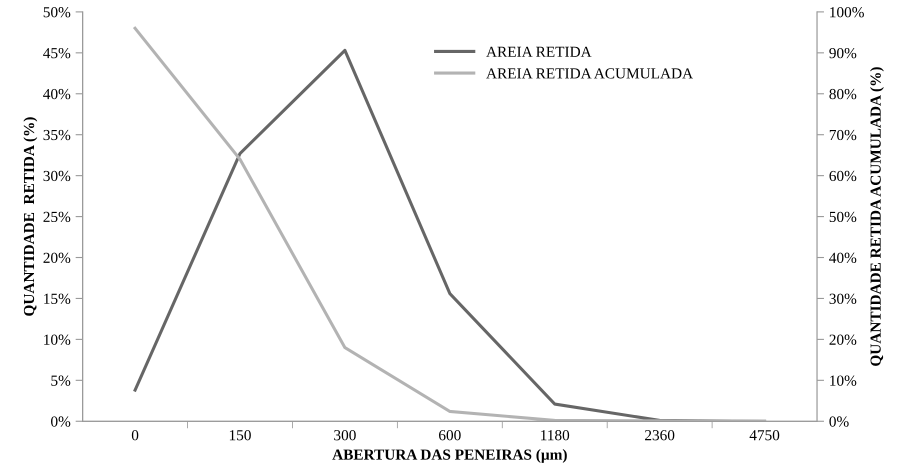  Describe the element at coordinates (842, 339) in the screenshot. I see `y2-tick-label: 20%` at that location.